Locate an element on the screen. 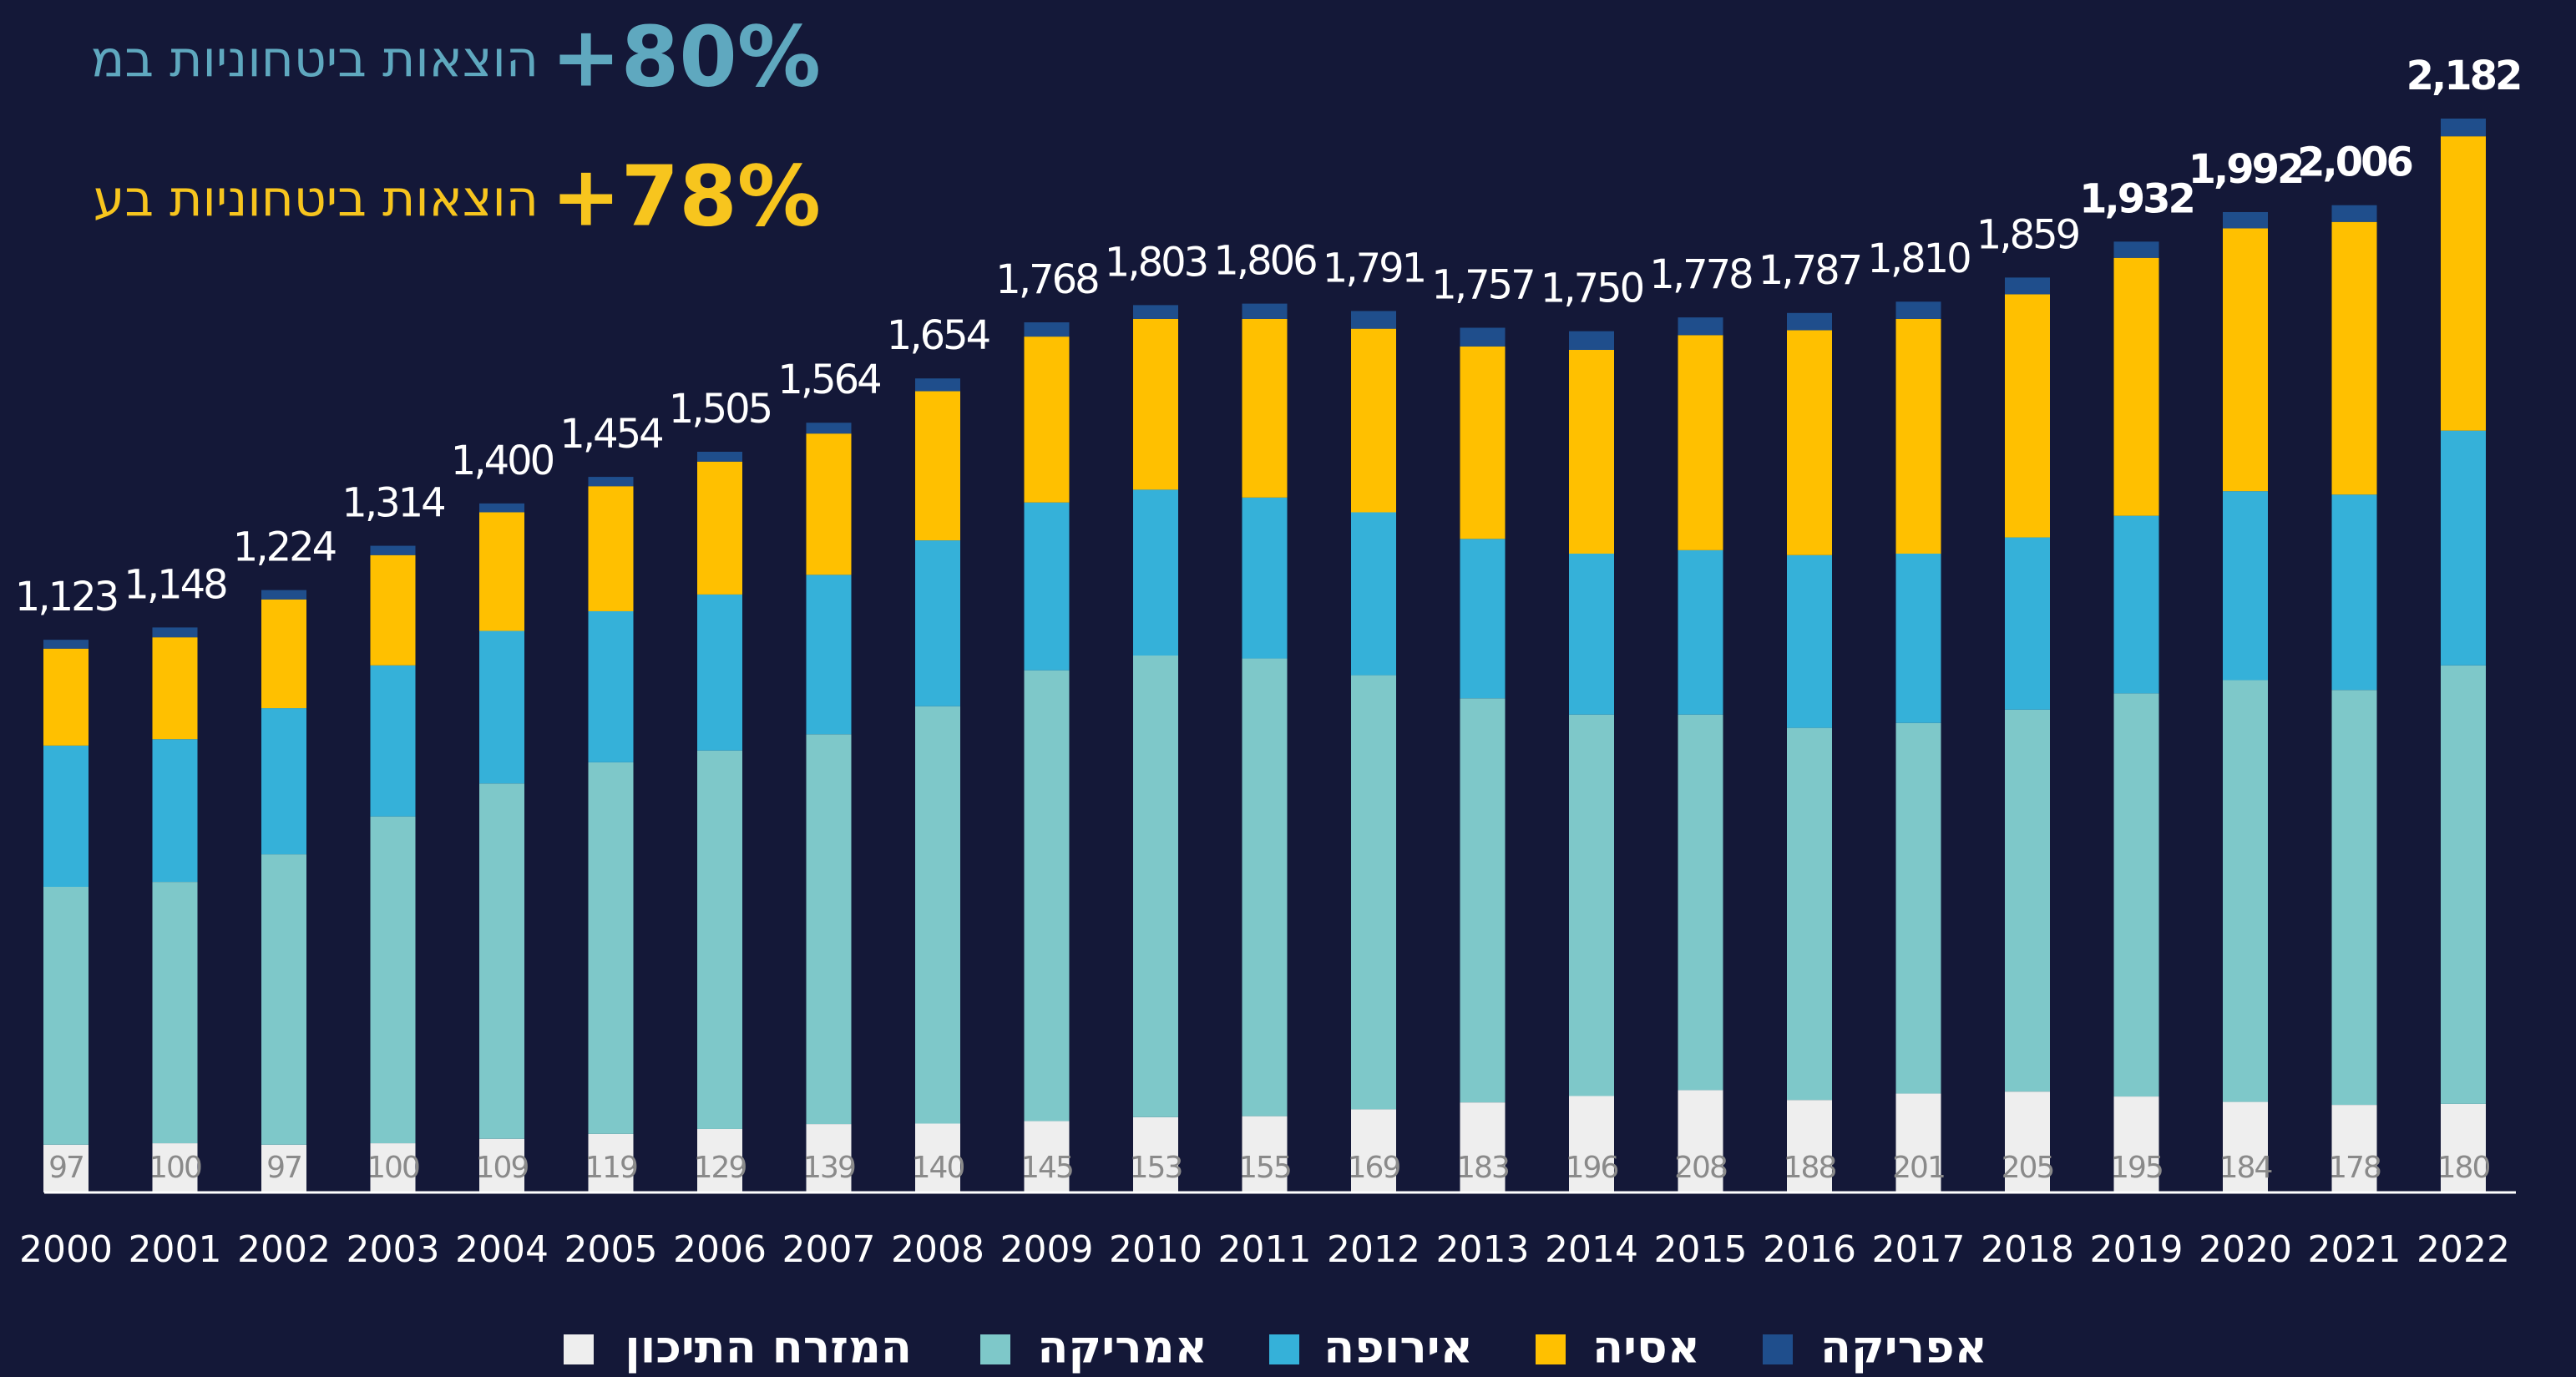  headline-text: הוצאות ביטחוניות בע is located at coordinates (316, 200).